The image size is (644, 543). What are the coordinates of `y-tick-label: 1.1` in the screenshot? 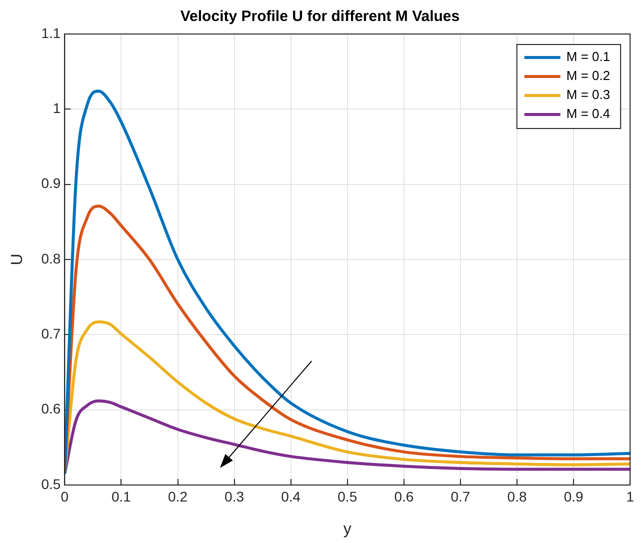 It's located at (51, 32).